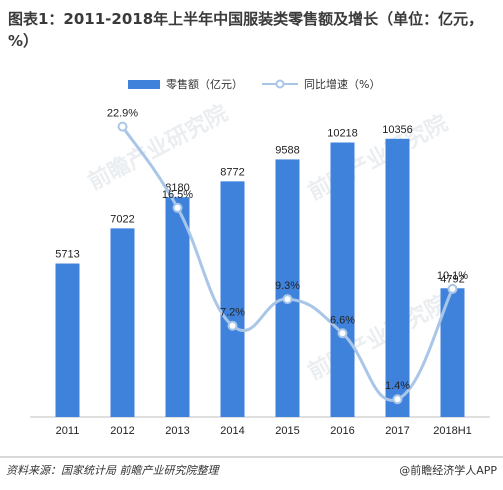 The image size is (503, 490). What do you see at coordinates (144, 84) in the screenshot?
I see `legend-bar-swatch` at bounding box center [144, 84].